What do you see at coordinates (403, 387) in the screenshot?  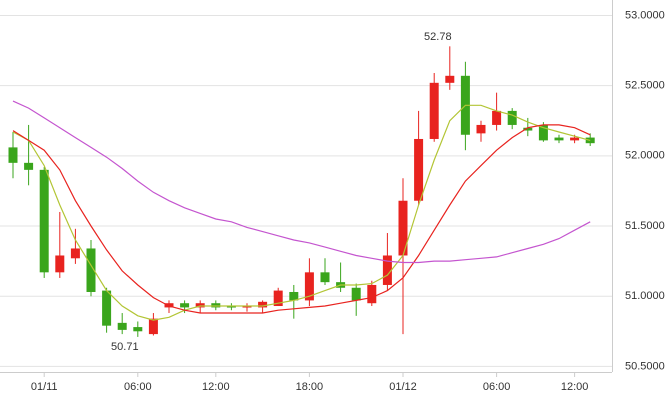 I see `x-tick-label: 01/12` at bounding box center [403, 387].